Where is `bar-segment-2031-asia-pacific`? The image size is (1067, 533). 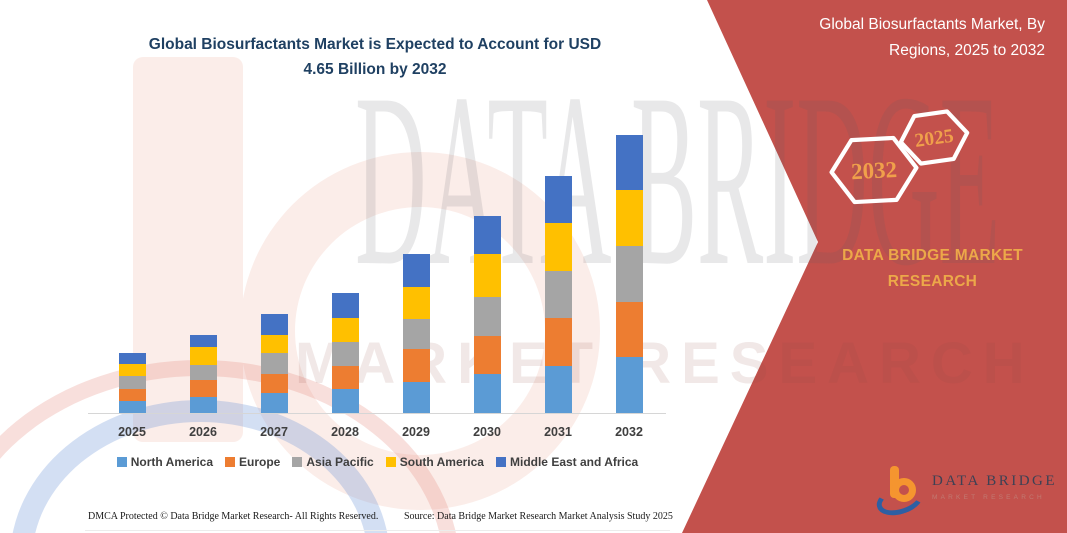
bar-segment-2031-asia-pacific is located at coordinates (558, 294).